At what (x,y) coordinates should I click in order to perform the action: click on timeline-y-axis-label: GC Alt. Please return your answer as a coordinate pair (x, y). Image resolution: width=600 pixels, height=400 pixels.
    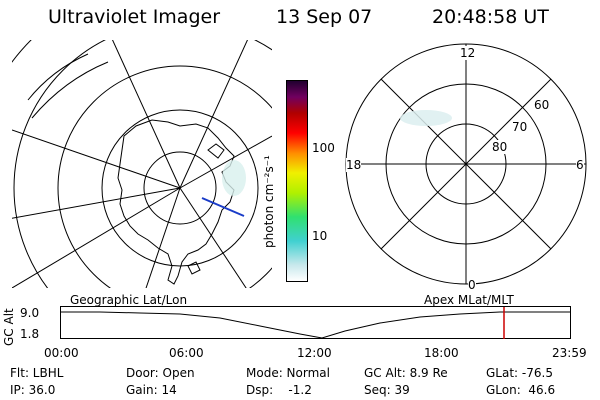
    Looking at the image, I should click on (9, 327).